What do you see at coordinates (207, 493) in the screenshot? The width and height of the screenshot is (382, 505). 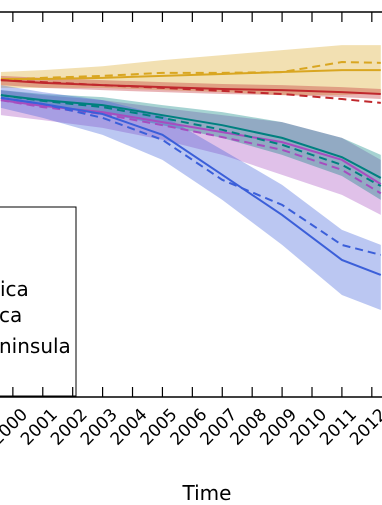 I see `x-axis-label: Time` at bounding box center [207, 493].